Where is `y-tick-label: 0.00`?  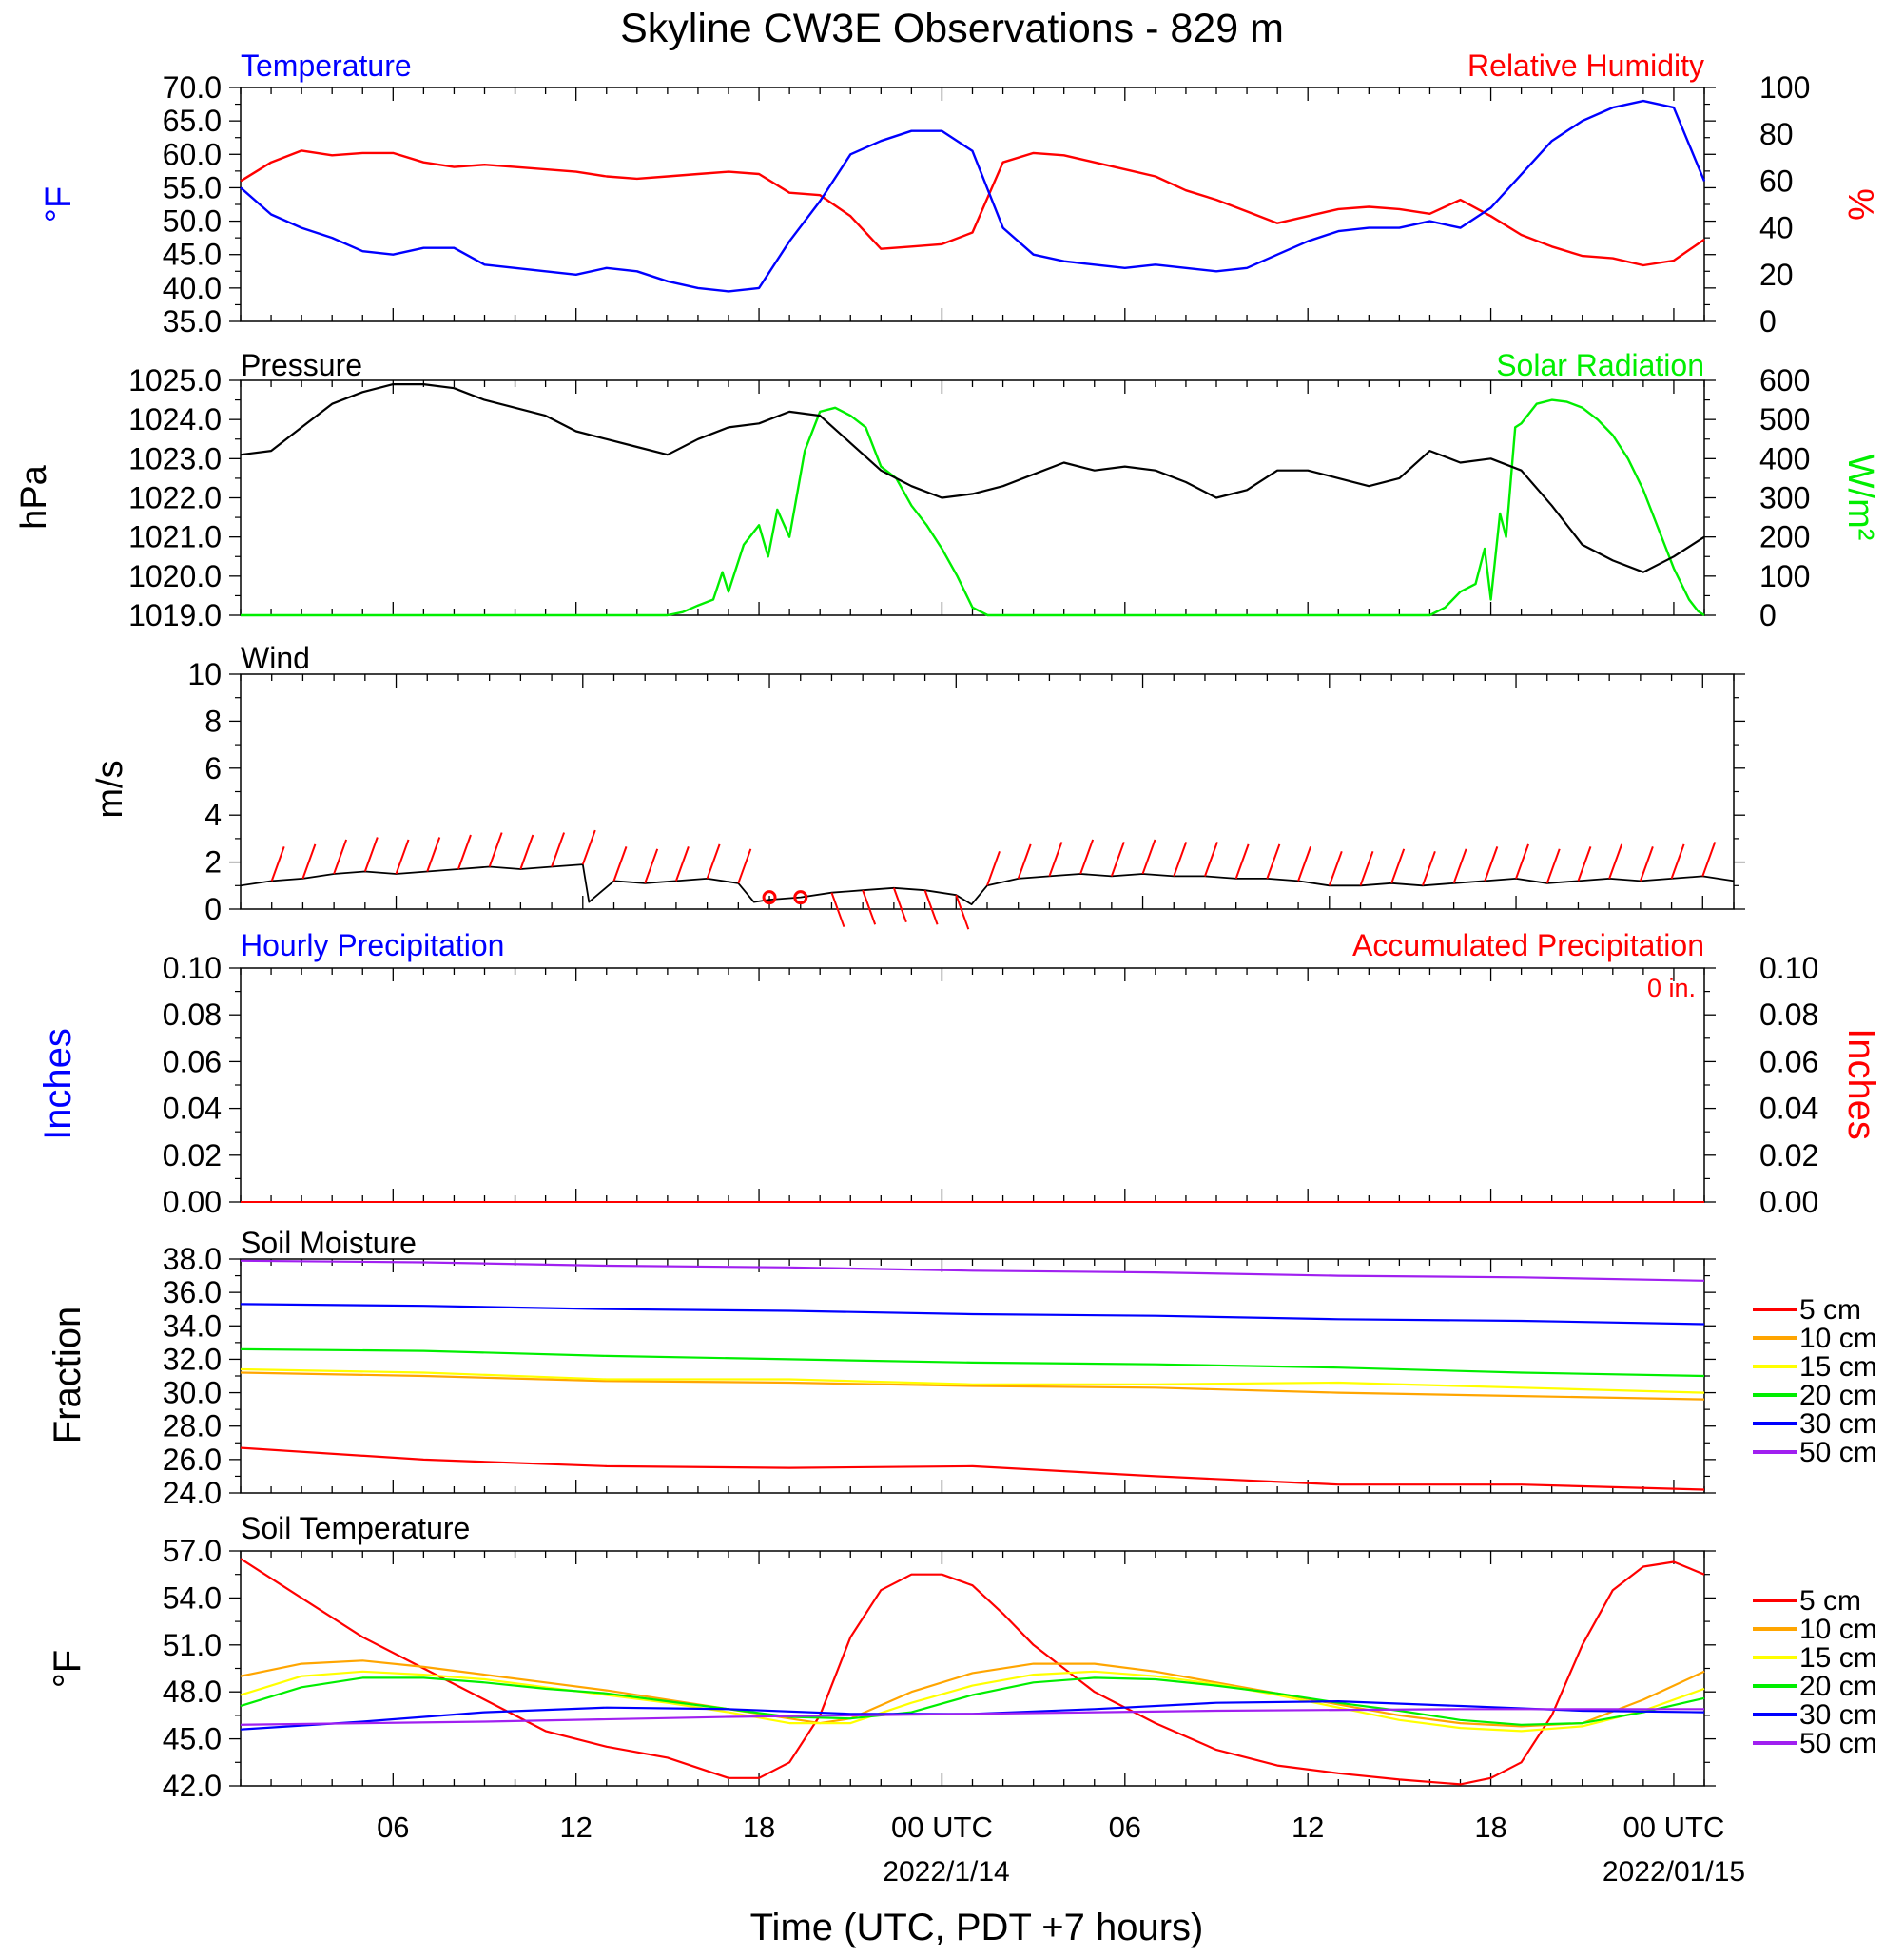 y-tick-label: 0.00 is located at coordinates (192, 1202).